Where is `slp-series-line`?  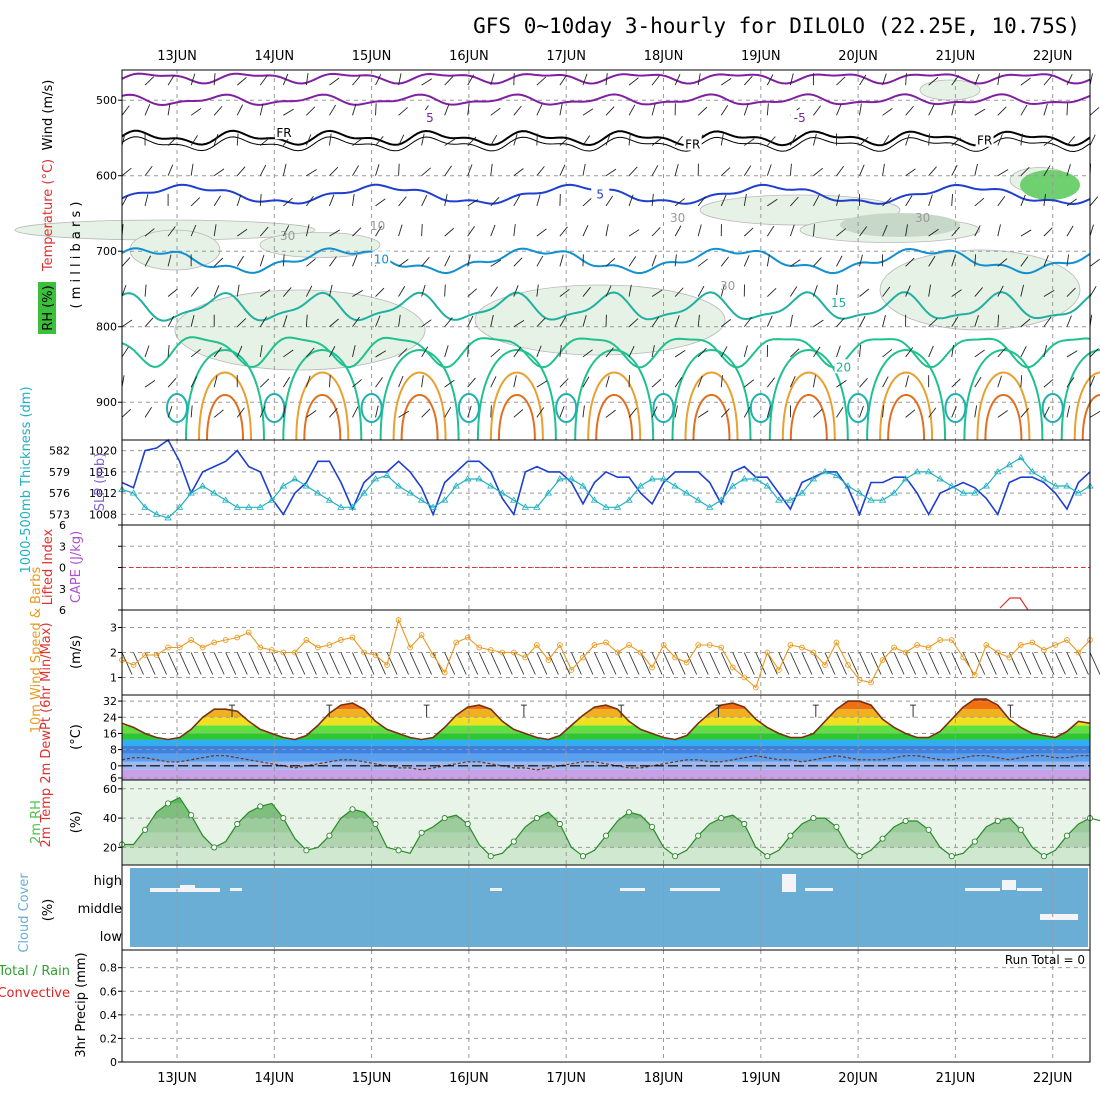 slp-series-line is located at coordinates (606, 477).